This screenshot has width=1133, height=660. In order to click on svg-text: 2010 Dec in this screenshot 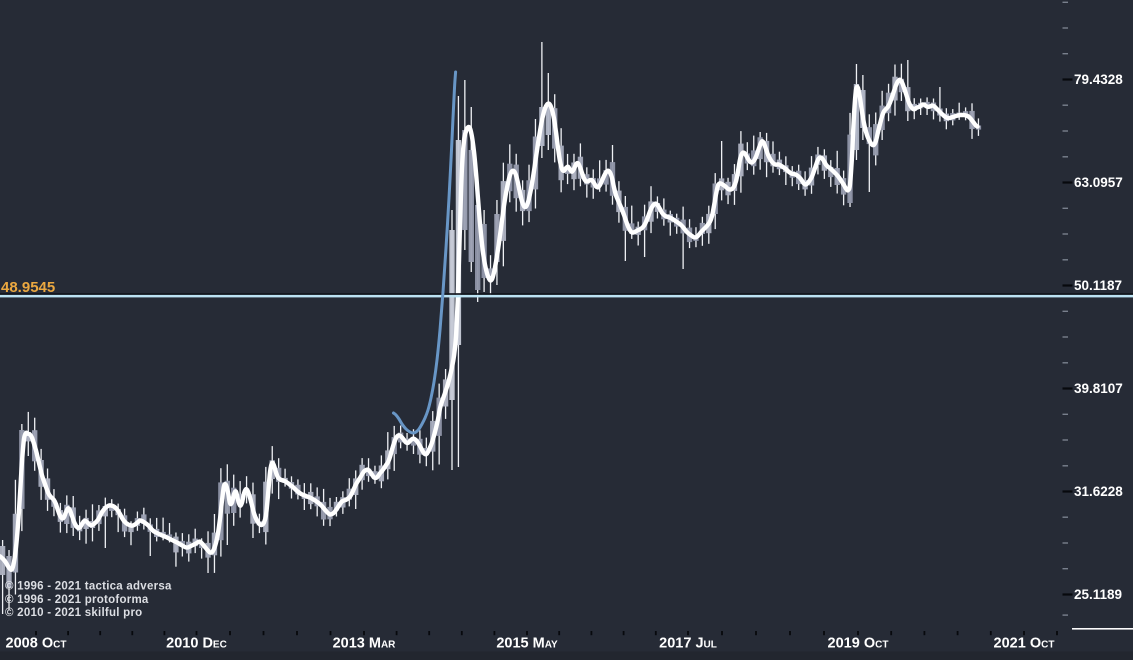, I will do `click(196, 644)`.